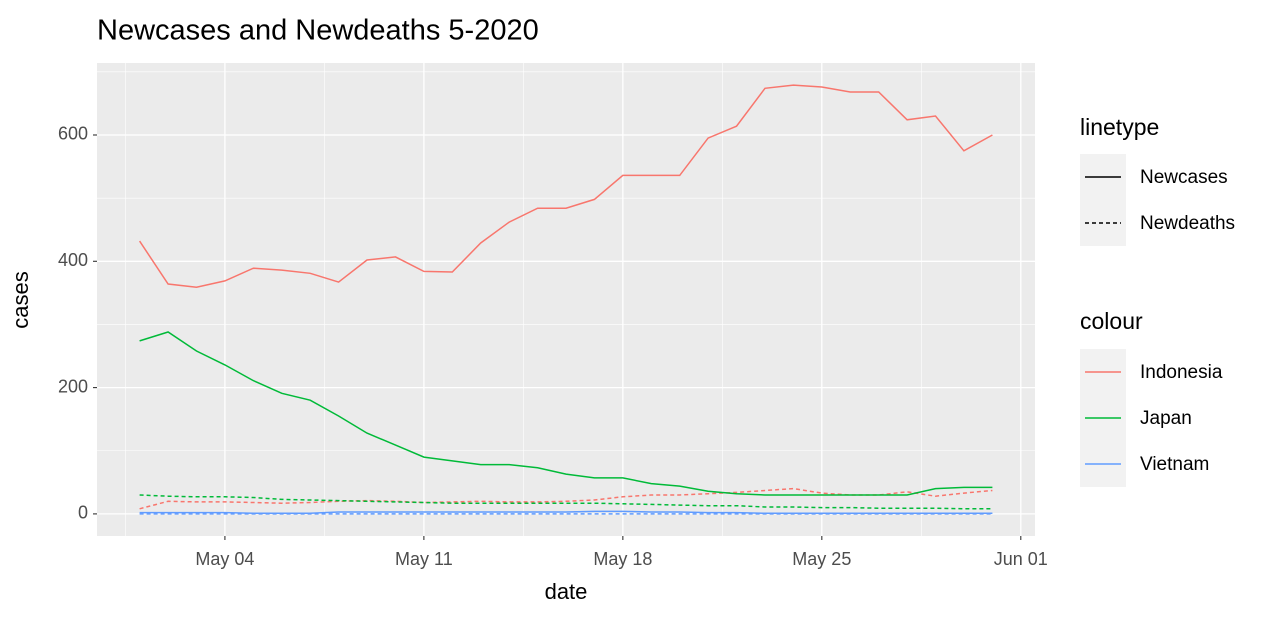  I want to click on legend-label: Japan, so click(1166, 418).